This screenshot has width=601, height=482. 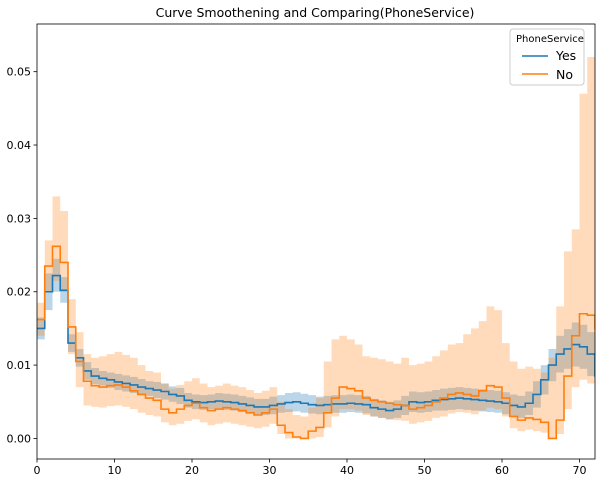 I want to click on y-tick-label: 0.04, so click(x=19, y=145).